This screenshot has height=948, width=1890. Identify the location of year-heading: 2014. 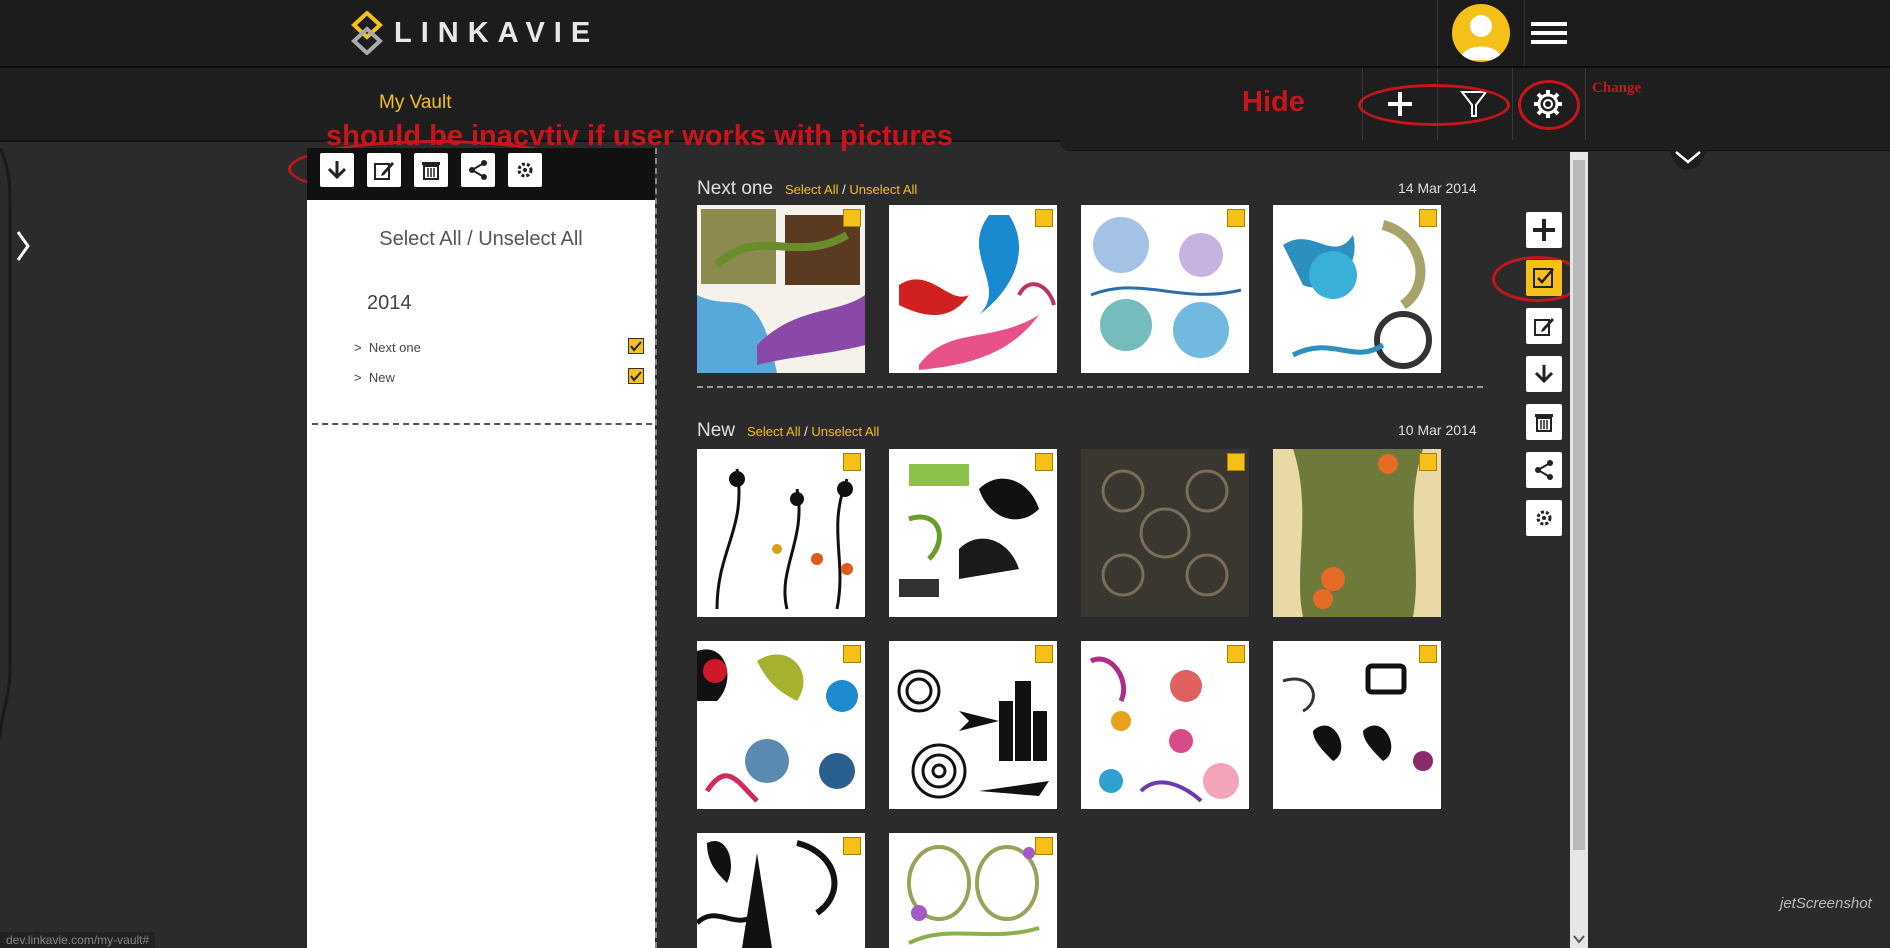
(389, 303).